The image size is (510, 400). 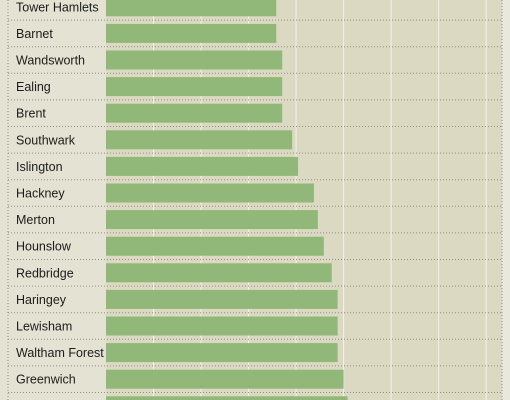 What do you see at coordinates (60, 353) in the screenshot?
I see `category-label: Waltham Forest` at bounding box center [60, 353].